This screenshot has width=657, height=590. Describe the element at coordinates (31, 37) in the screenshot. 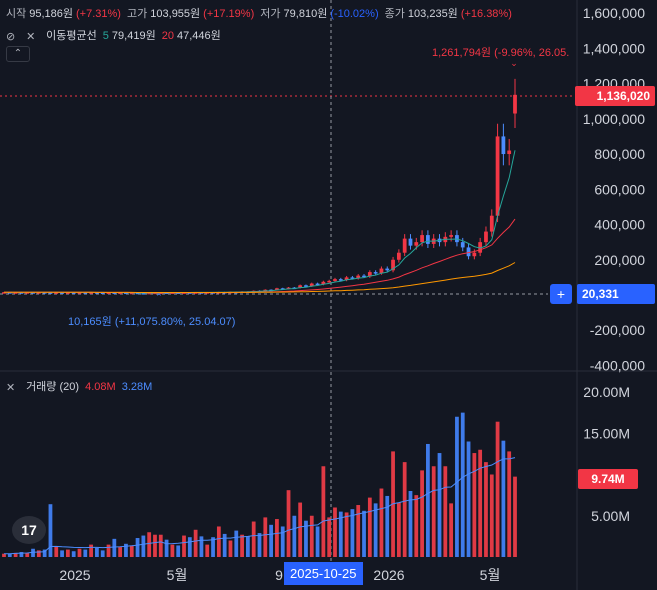

I see `close-icon: ✕` at that location.